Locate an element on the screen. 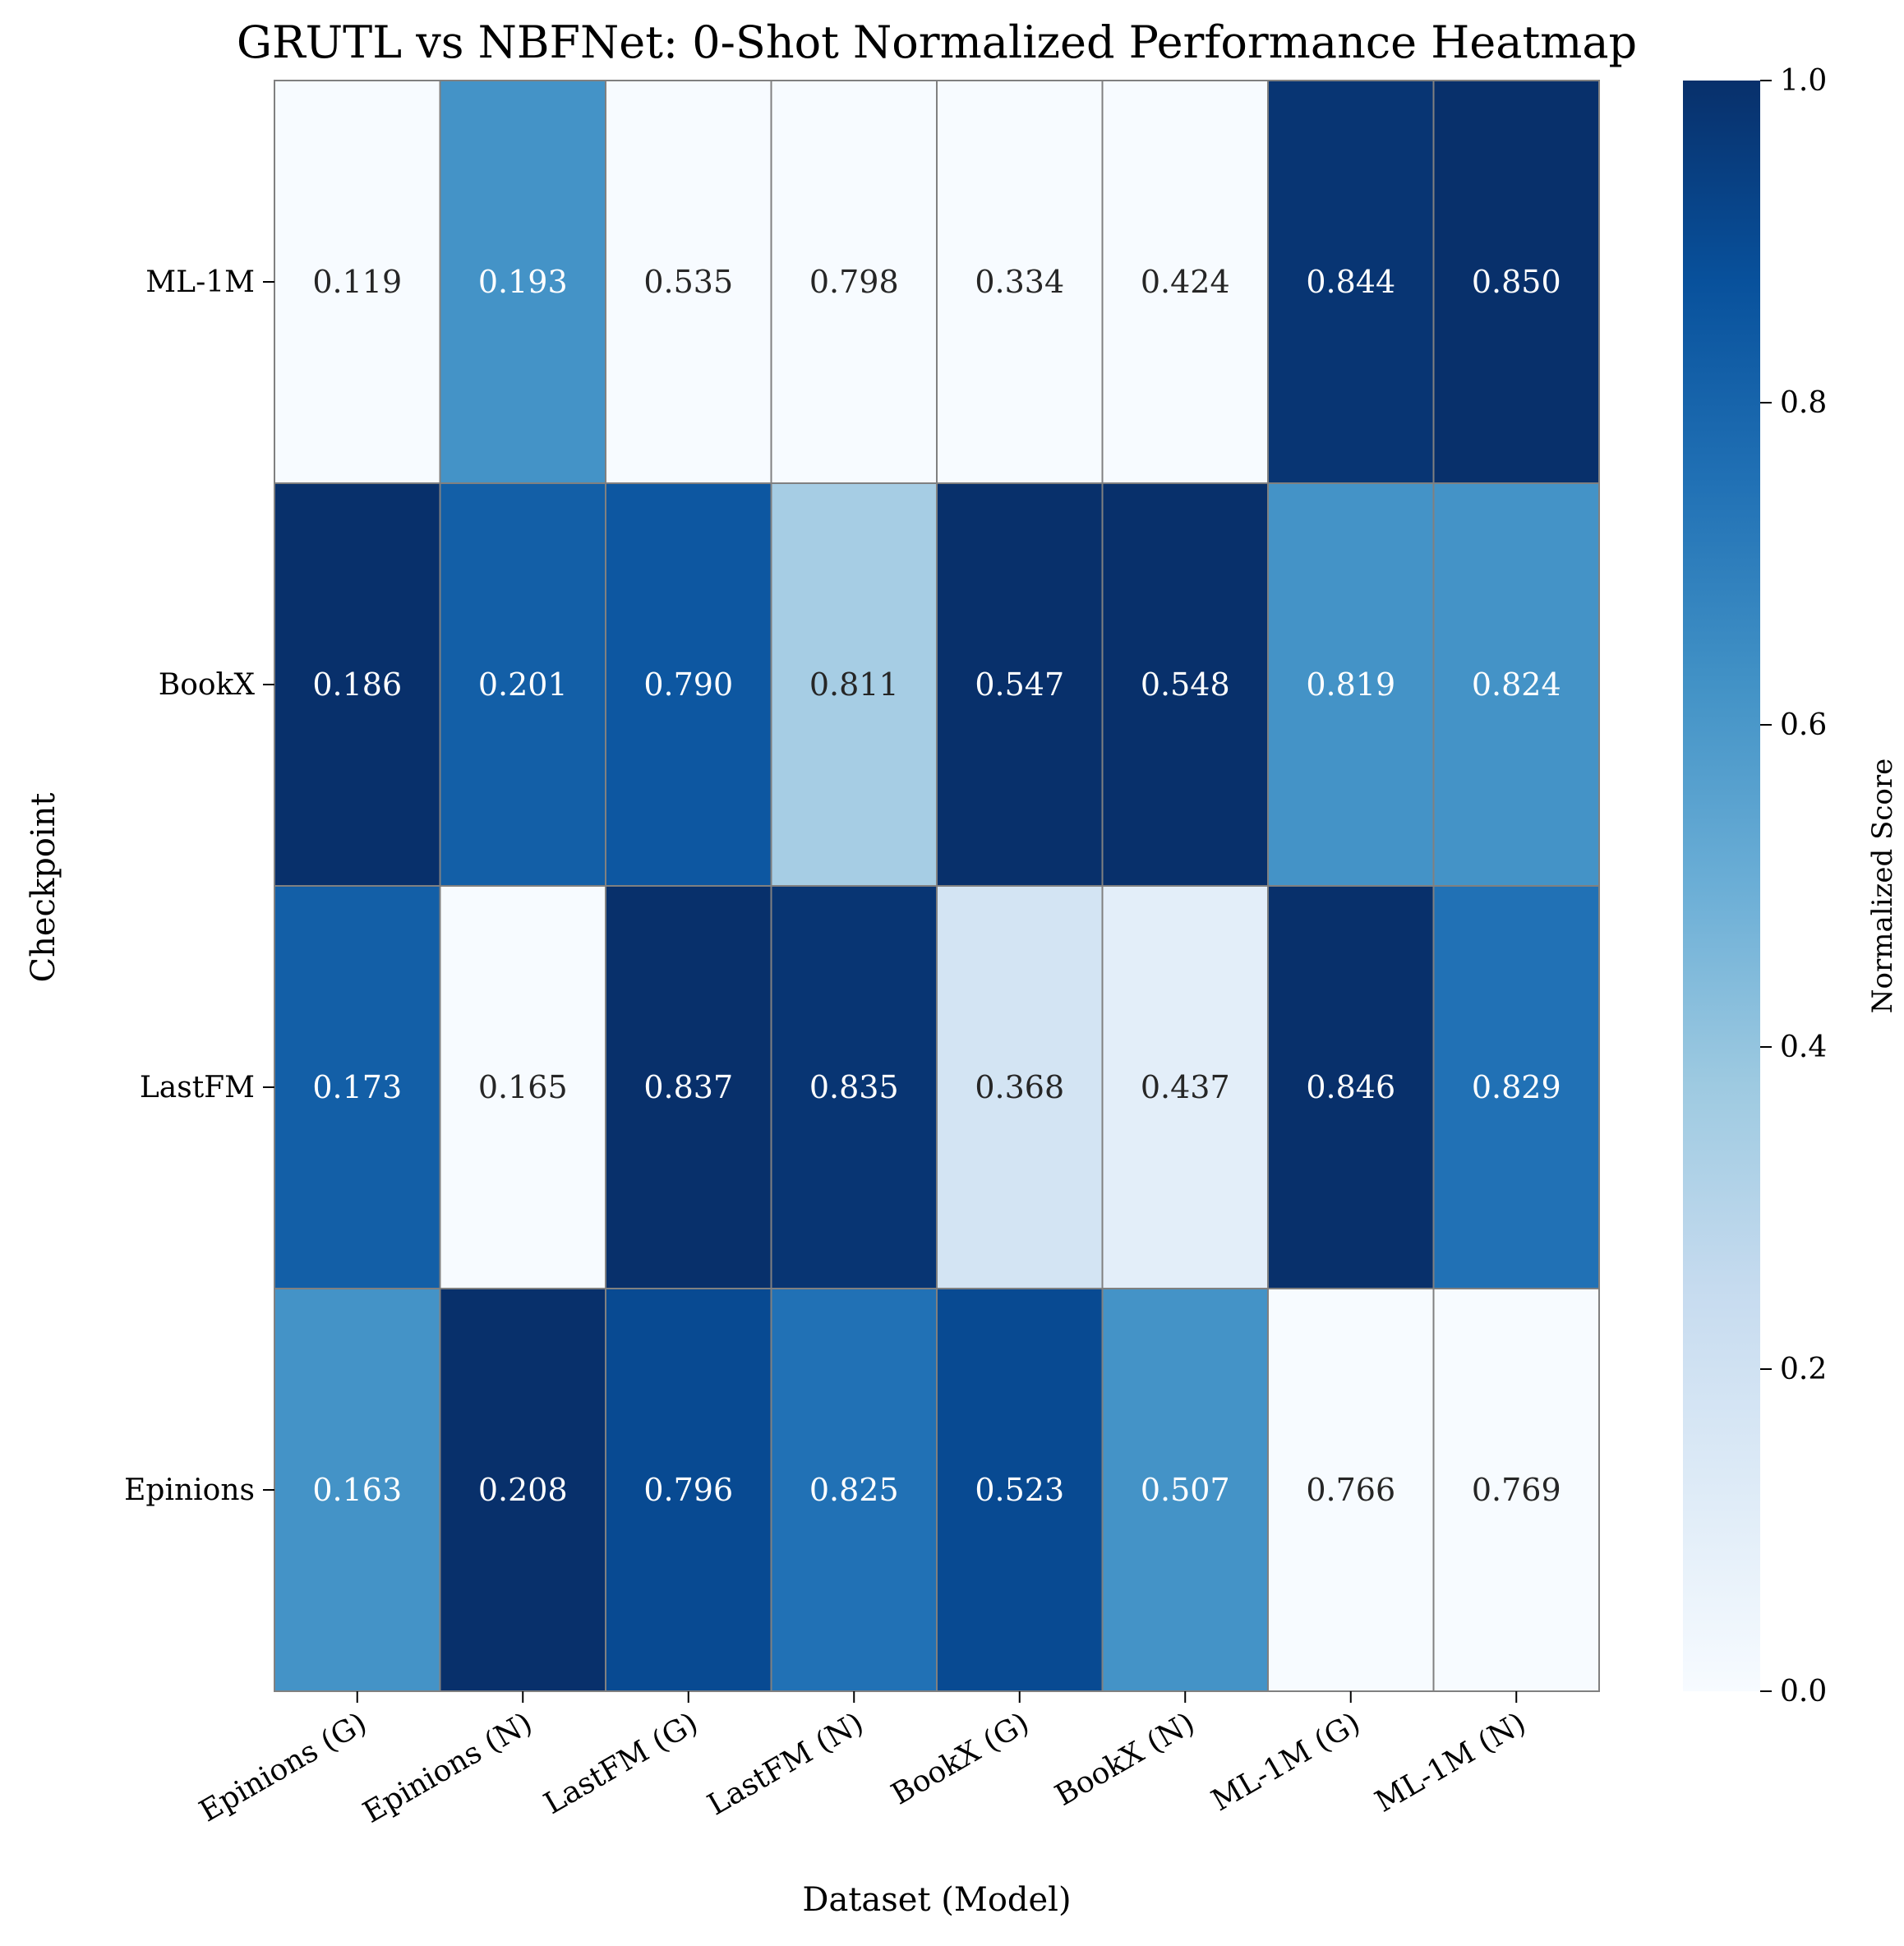 The image size is (1904, 1946). cell-label-2-2: 0.837 is located at coordinates (688, 1087).